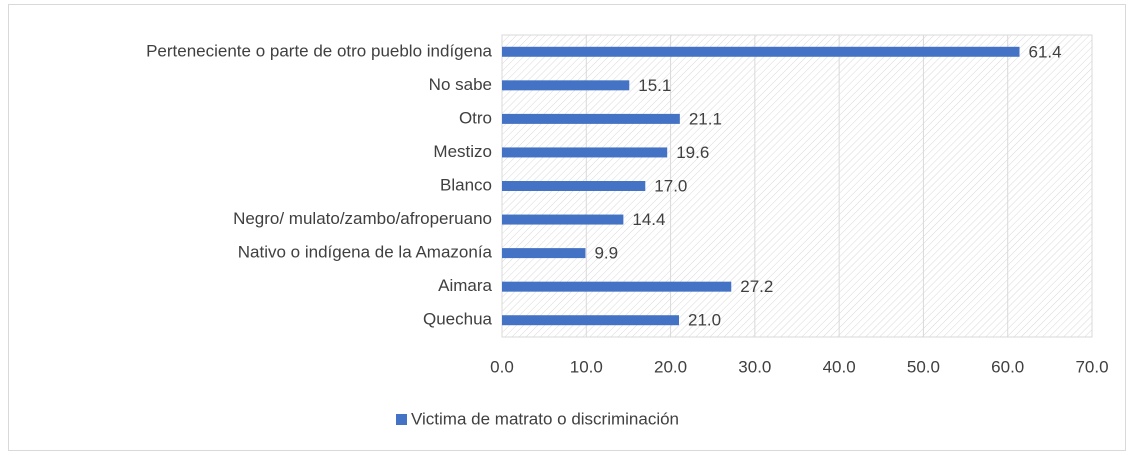 The image size is (1134, 455). Describe the element at coordinates (401, 419) in the screenshot. I see `legend-swatch` at that location.